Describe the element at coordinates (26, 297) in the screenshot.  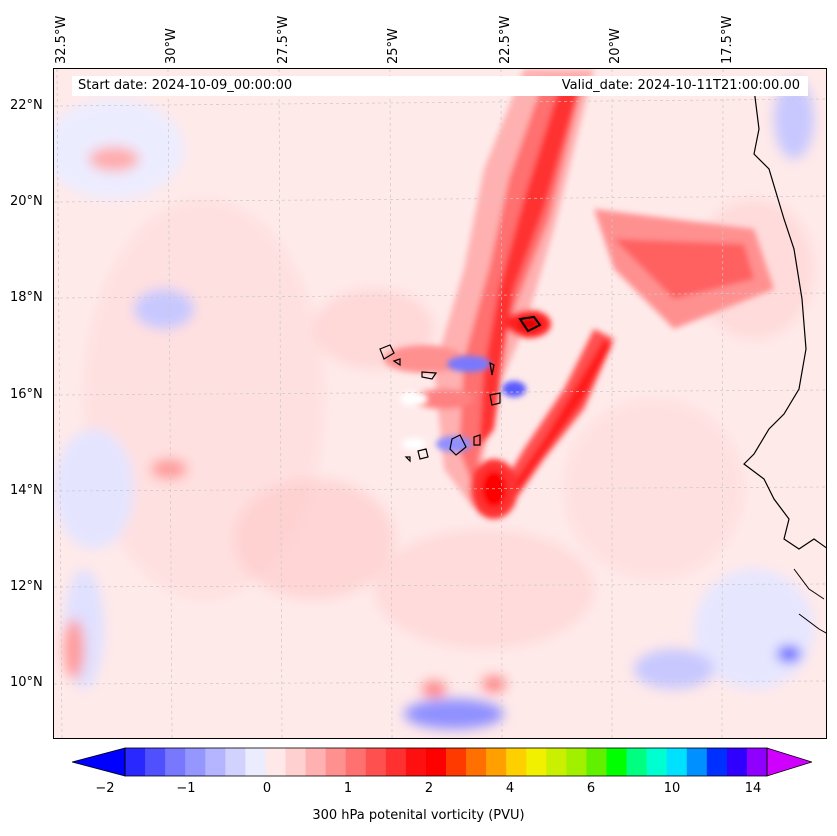
I see `lat-label-18n: 18°N` at that location.